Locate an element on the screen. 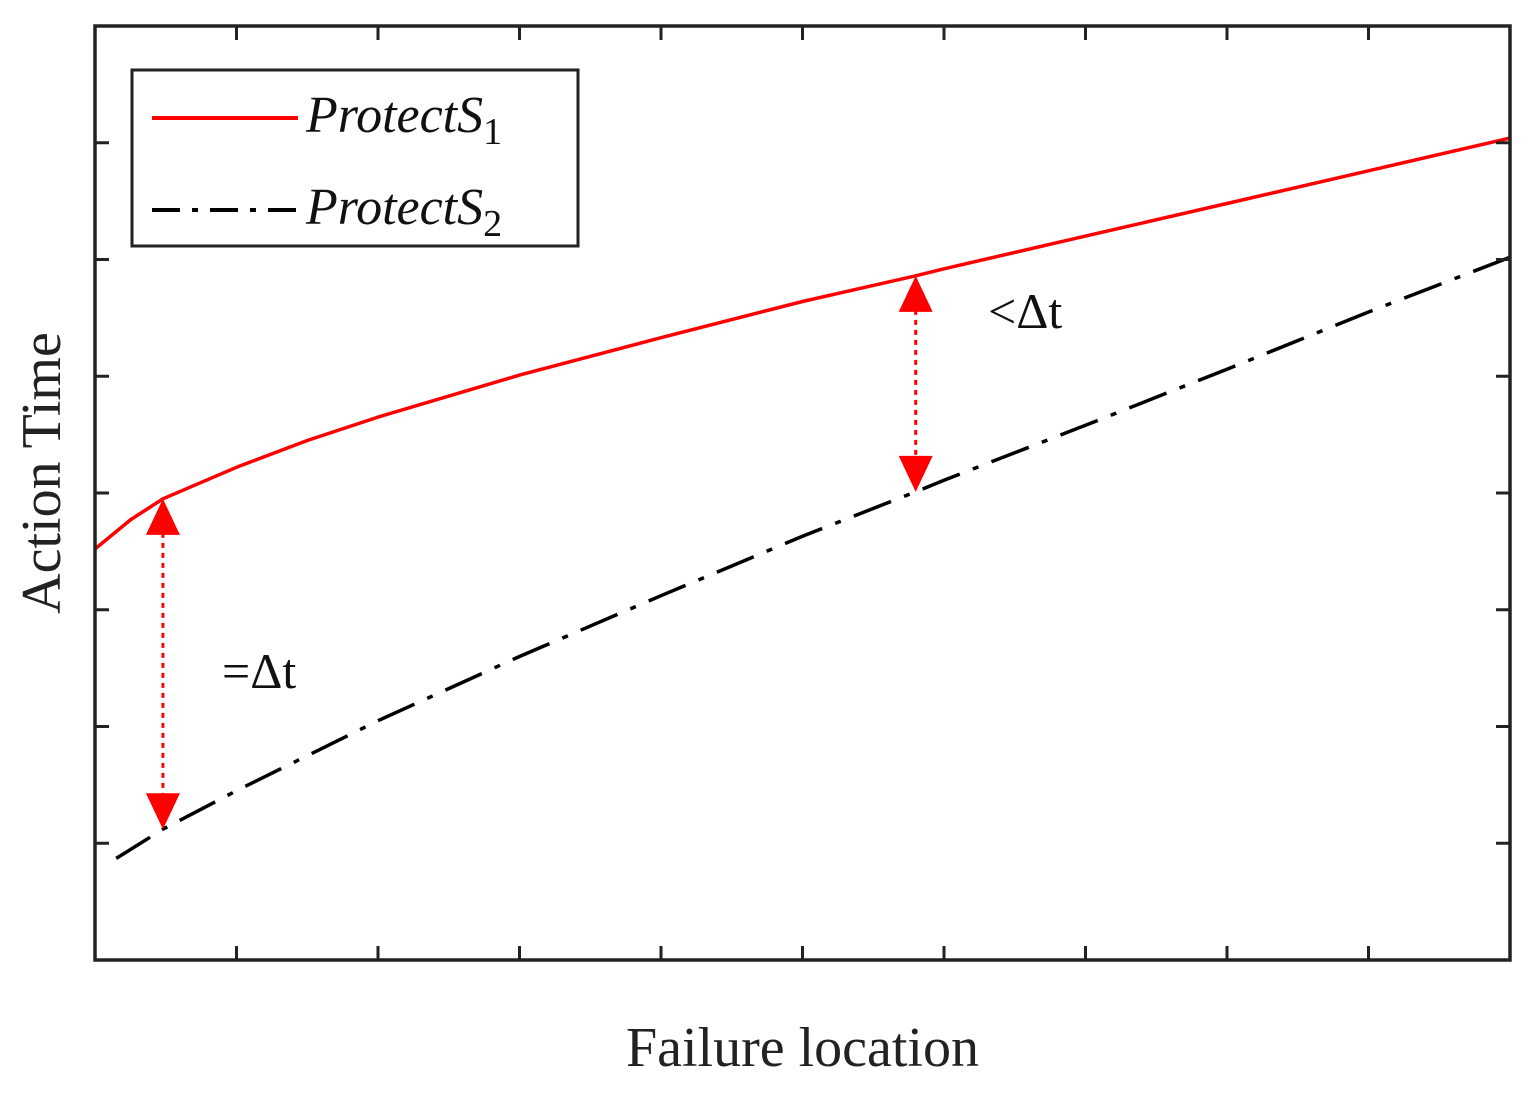 The image size is (1530, 1095). legend-label-subscript: 2 is located at coordinates (492, 224).